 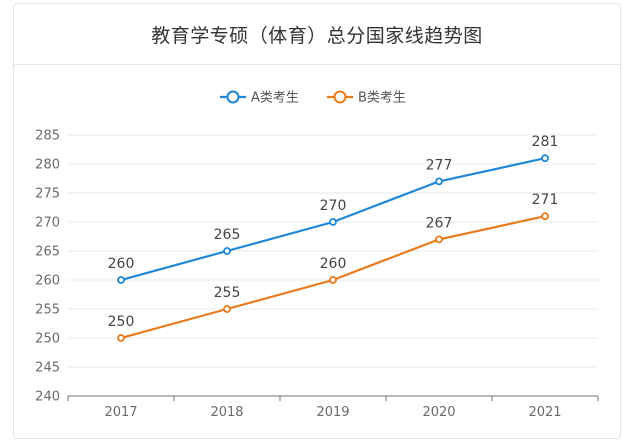 I want to click on y-tick-label: 280, so click(x=47, y=165).